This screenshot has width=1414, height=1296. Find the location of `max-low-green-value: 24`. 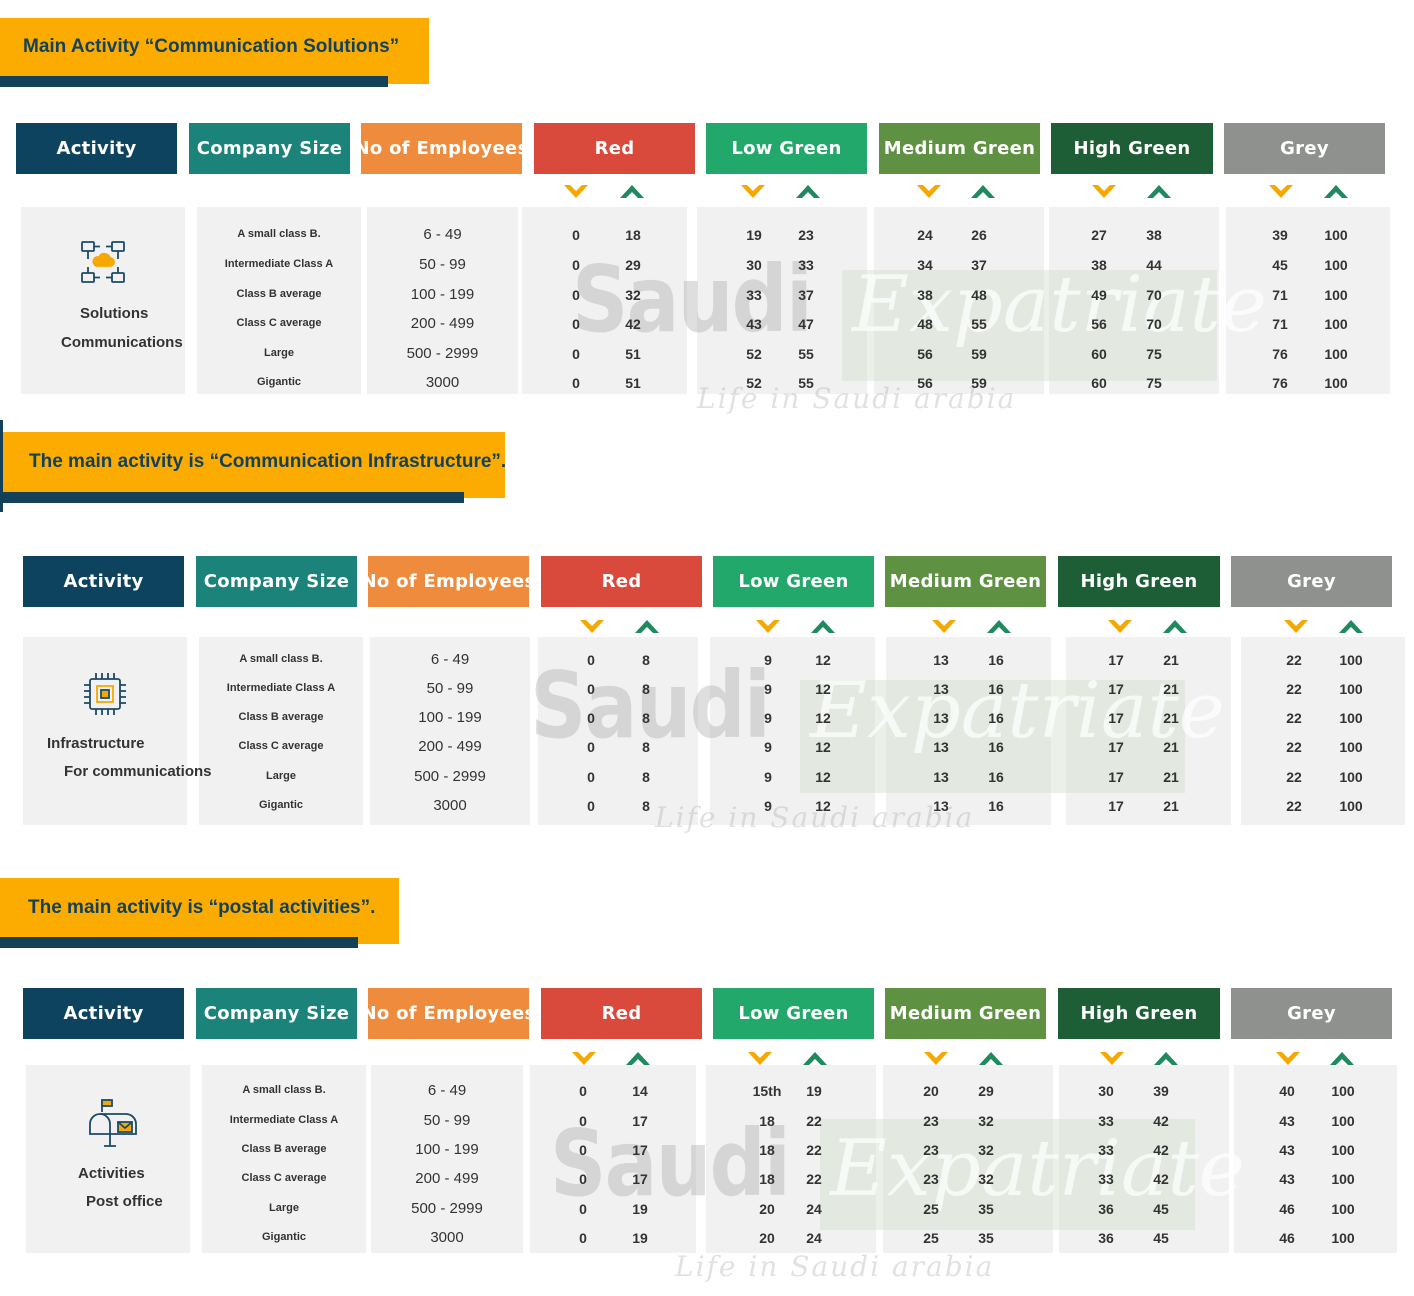

max-low-green-value: 24 is located at coordinates (814, 1209).